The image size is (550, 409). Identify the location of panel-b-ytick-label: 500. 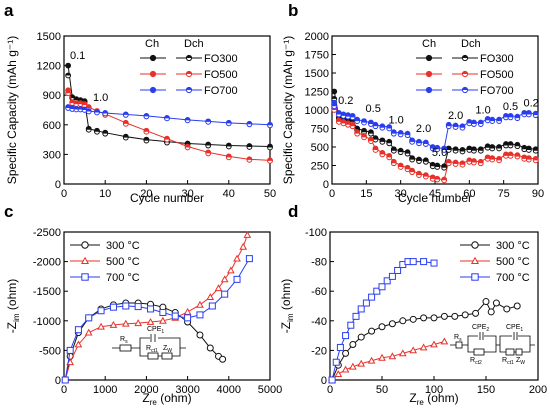
(320, 148).